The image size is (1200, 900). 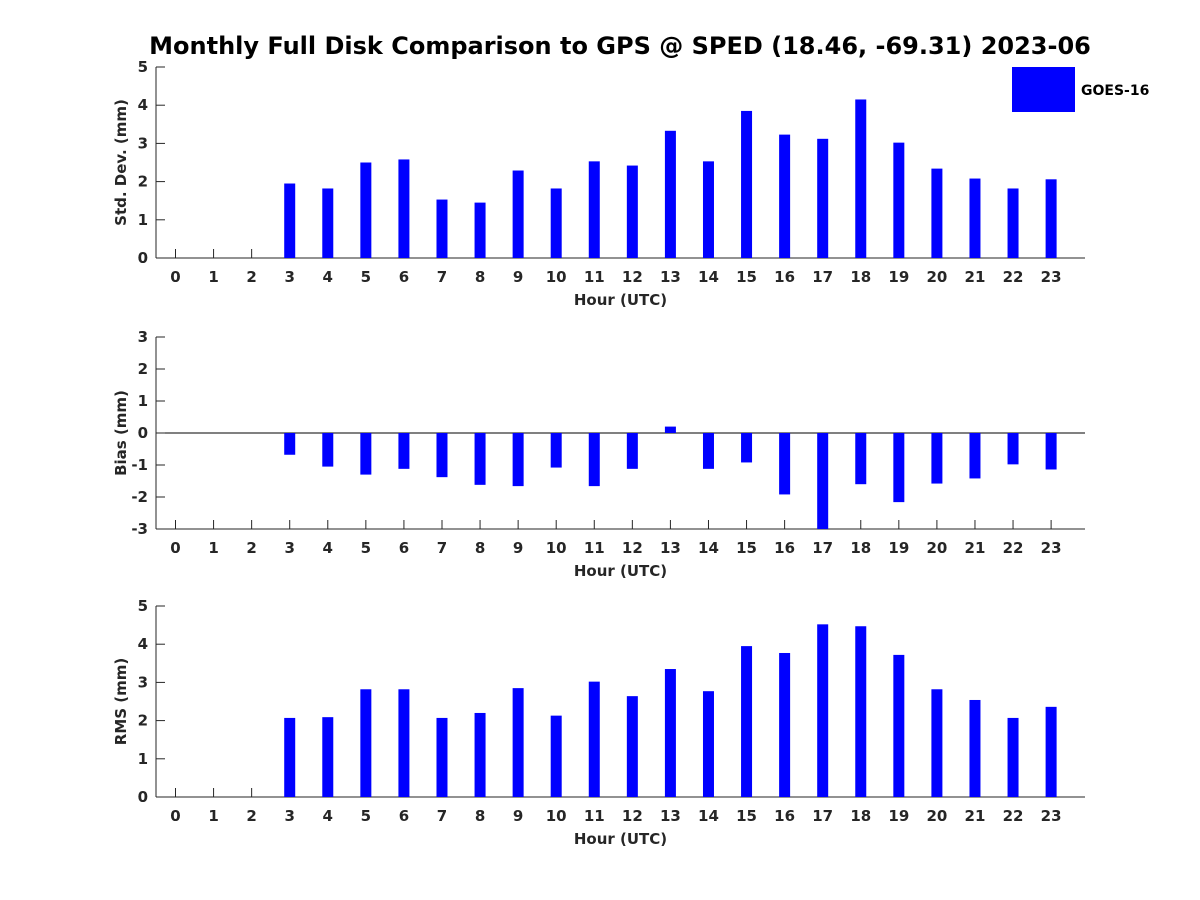 I want to click on x-tick-label: 19, so click(x=898, y=548).